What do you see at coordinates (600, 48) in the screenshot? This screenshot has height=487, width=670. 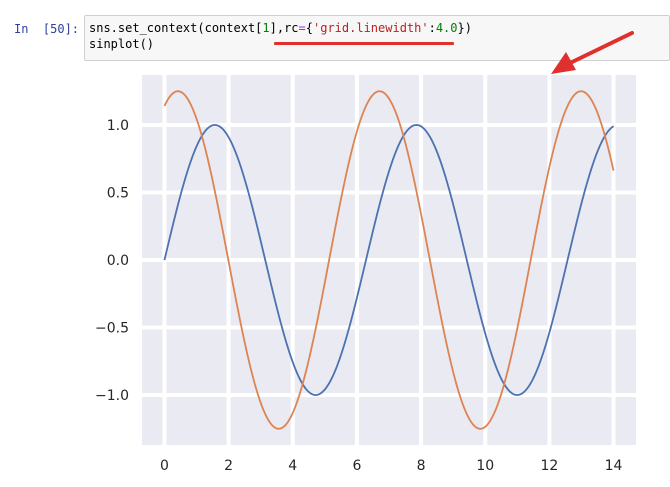 I see `annotation-arrow-shaft` at bounding box center [600, 48].